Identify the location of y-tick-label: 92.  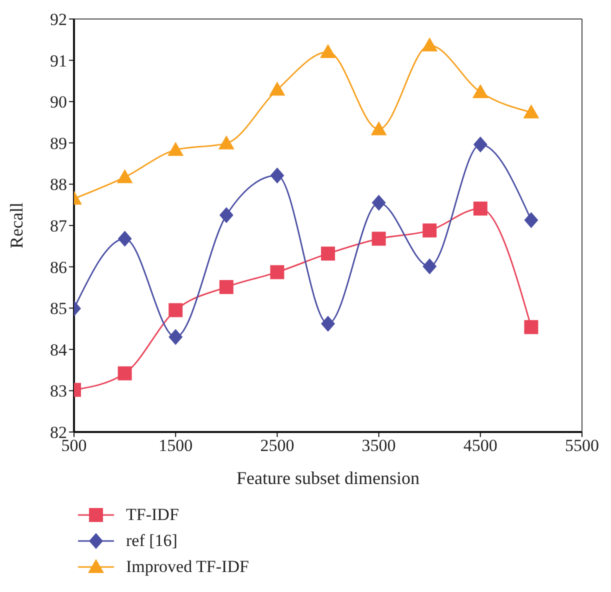
(58, 20).